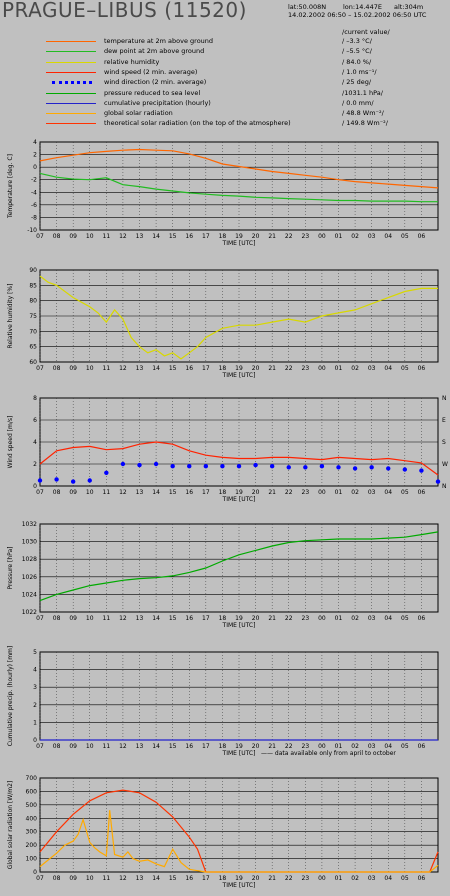 This screenshot has height=896, width=450. Describe the element at coordinates (359, 71) in the screenshot. I see `legend-current-value: / 1.0 ms⁻¹/` at that location.